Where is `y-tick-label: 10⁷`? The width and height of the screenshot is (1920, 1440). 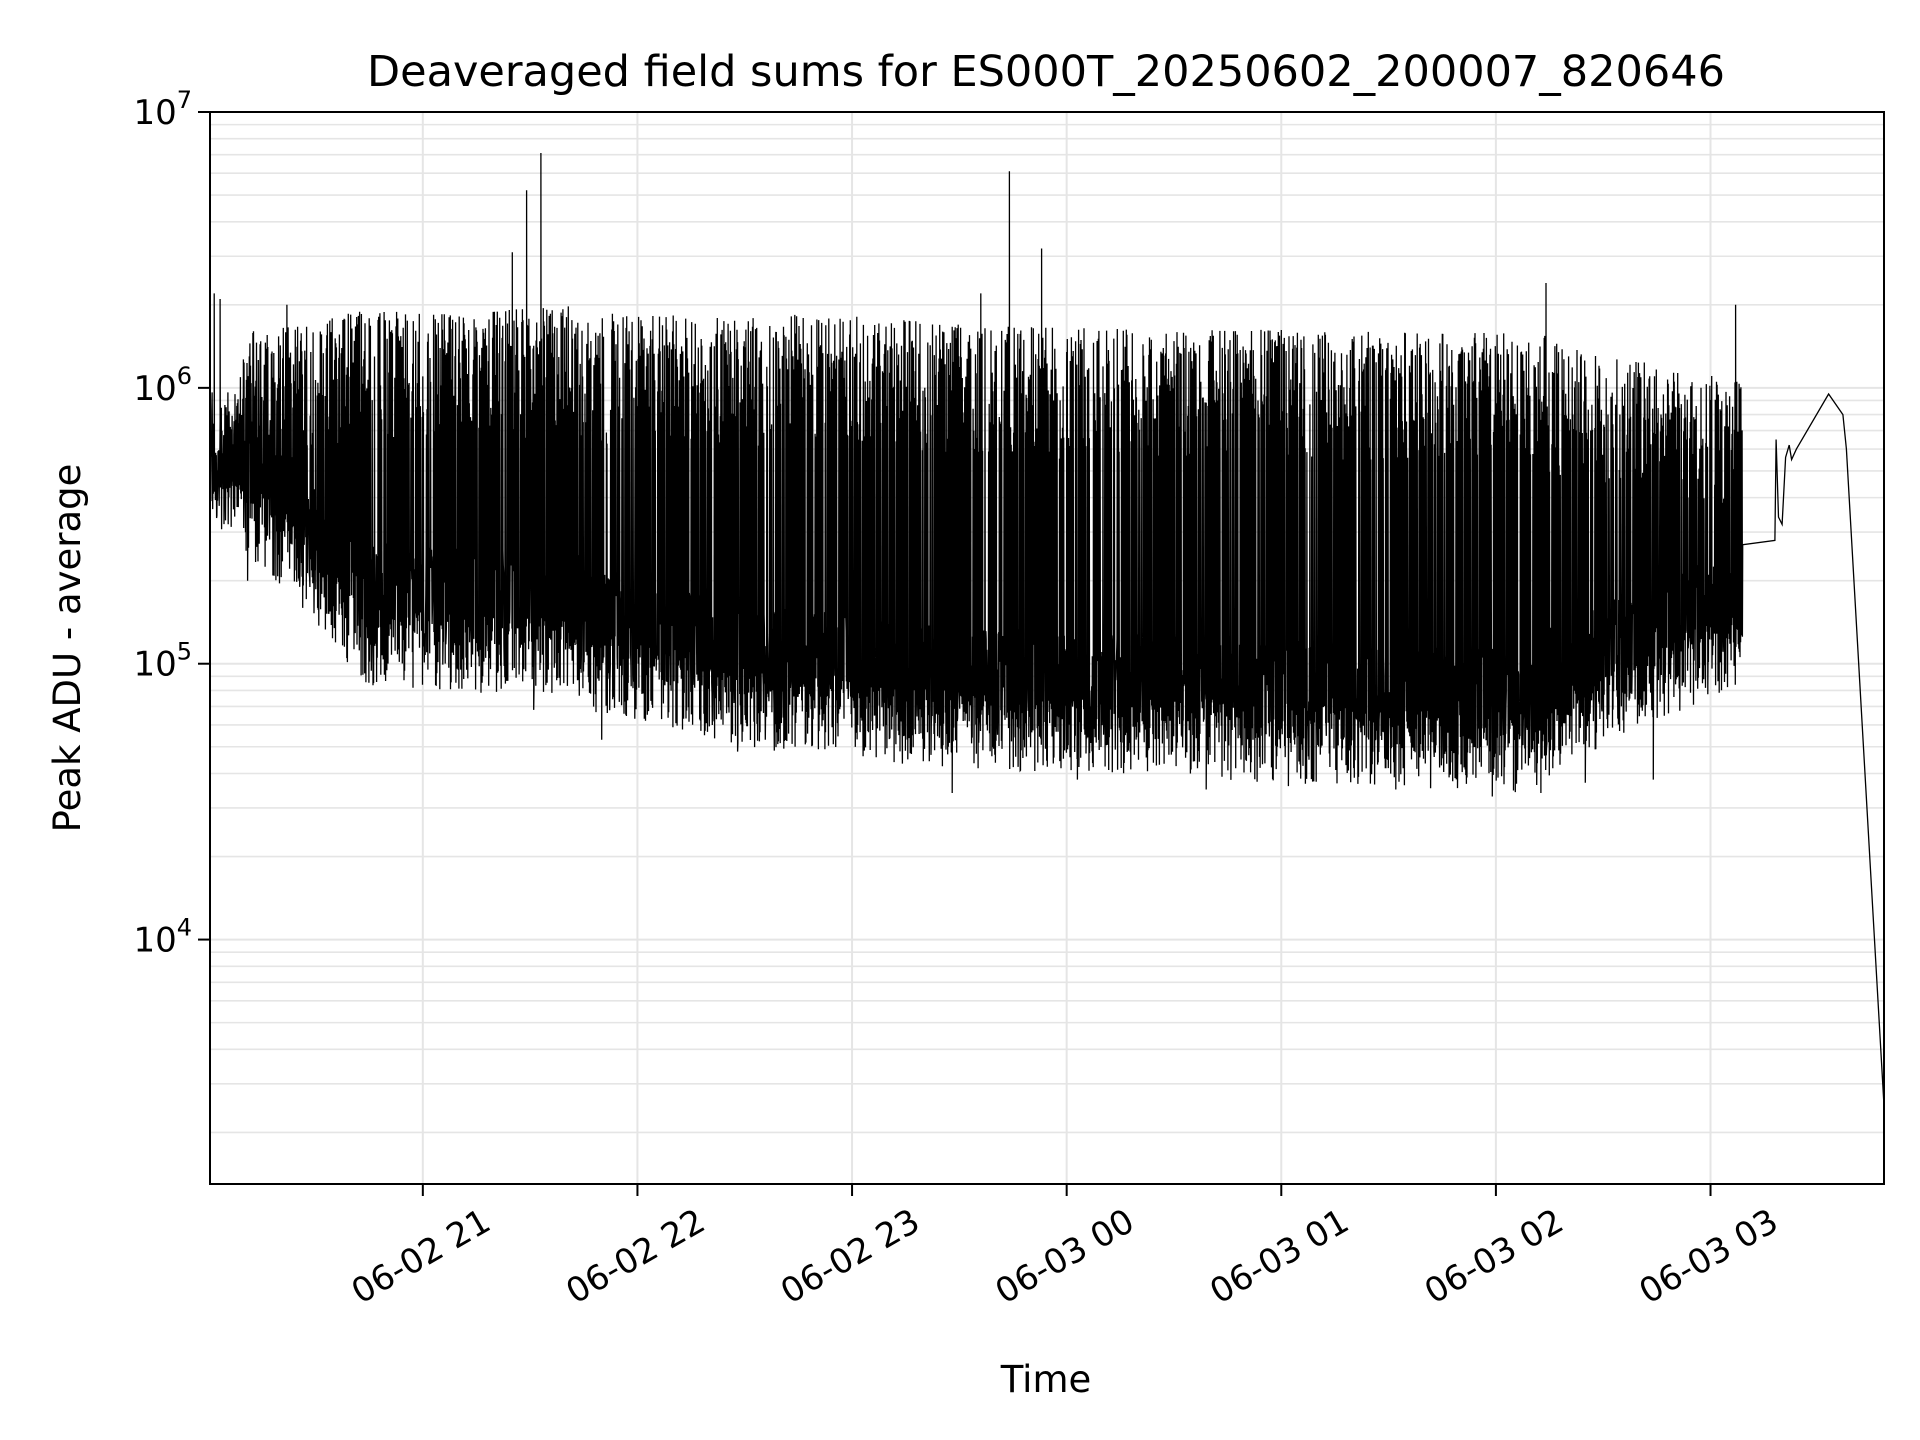
y-tick-label: 10⁷ is located at coordinates (162, 109).